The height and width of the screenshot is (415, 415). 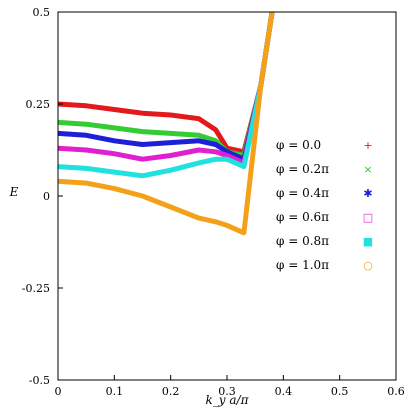 What do you see at coordinates (302, 265) in the screenshot?
I see `legend-label-5: φ = 1.0π` at bounding box center [302, 265].